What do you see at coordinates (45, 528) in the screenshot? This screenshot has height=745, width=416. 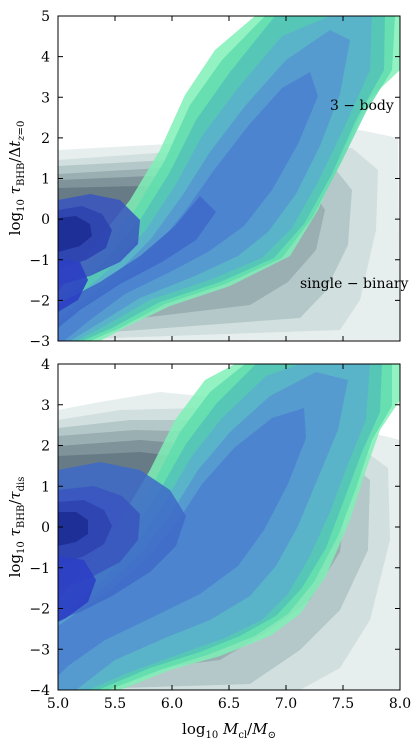 I see `bottom-y-tick-label: 0` at bounding box center [45, 528].